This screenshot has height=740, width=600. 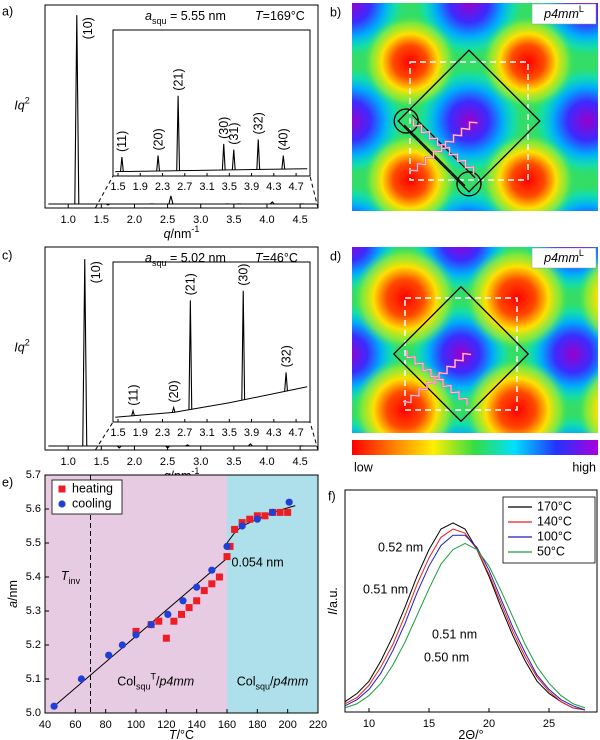 What do you see at coordinates (332, 496) in the screenshot?
I see `panel-label: f)` at bounding box center [332, 496].